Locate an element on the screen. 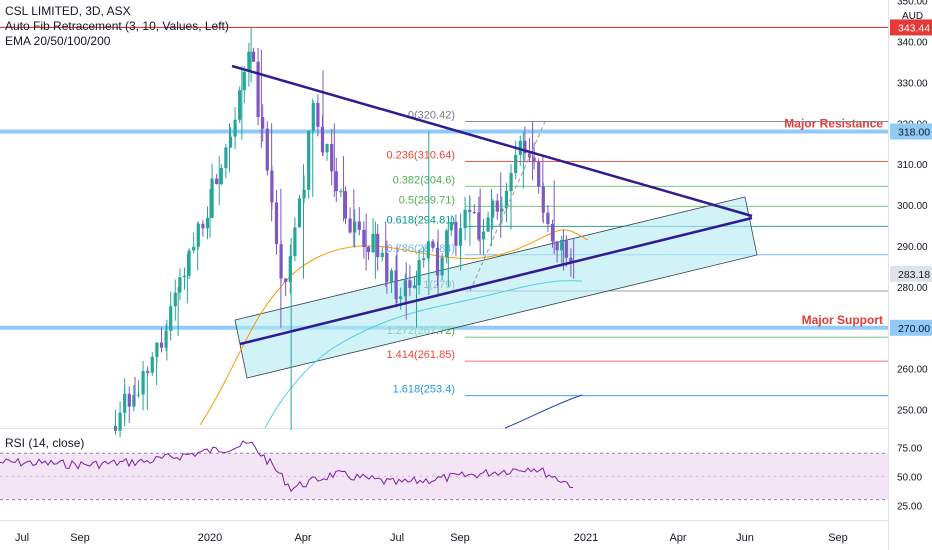  price-tick-label: 310.00 is located at coordinates (912, 165).